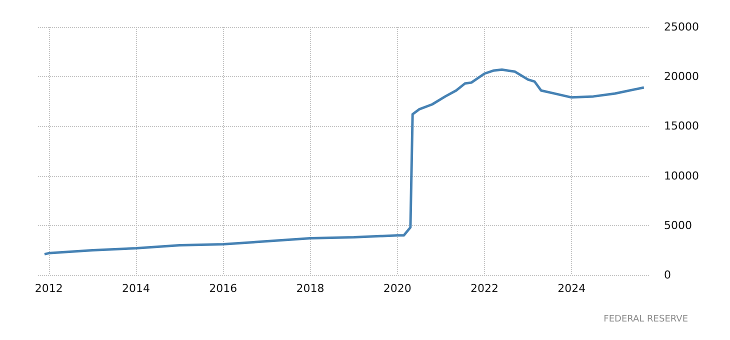 The height and width of the screenshot is (340, 730). Describe the element at coordinates (310, 288) in the screenshot. I see `x-tick-label: 2018` at that location.